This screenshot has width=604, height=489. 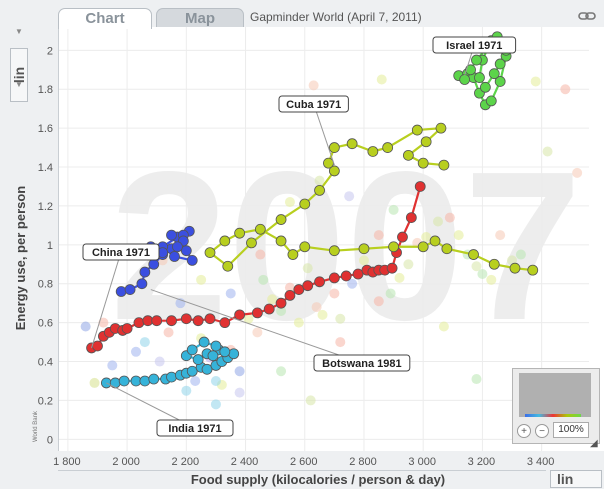 What do you see at coordinates (555, 395) in the screenshot?
I see `minimap-viewport` at bounding box center [555, 395].